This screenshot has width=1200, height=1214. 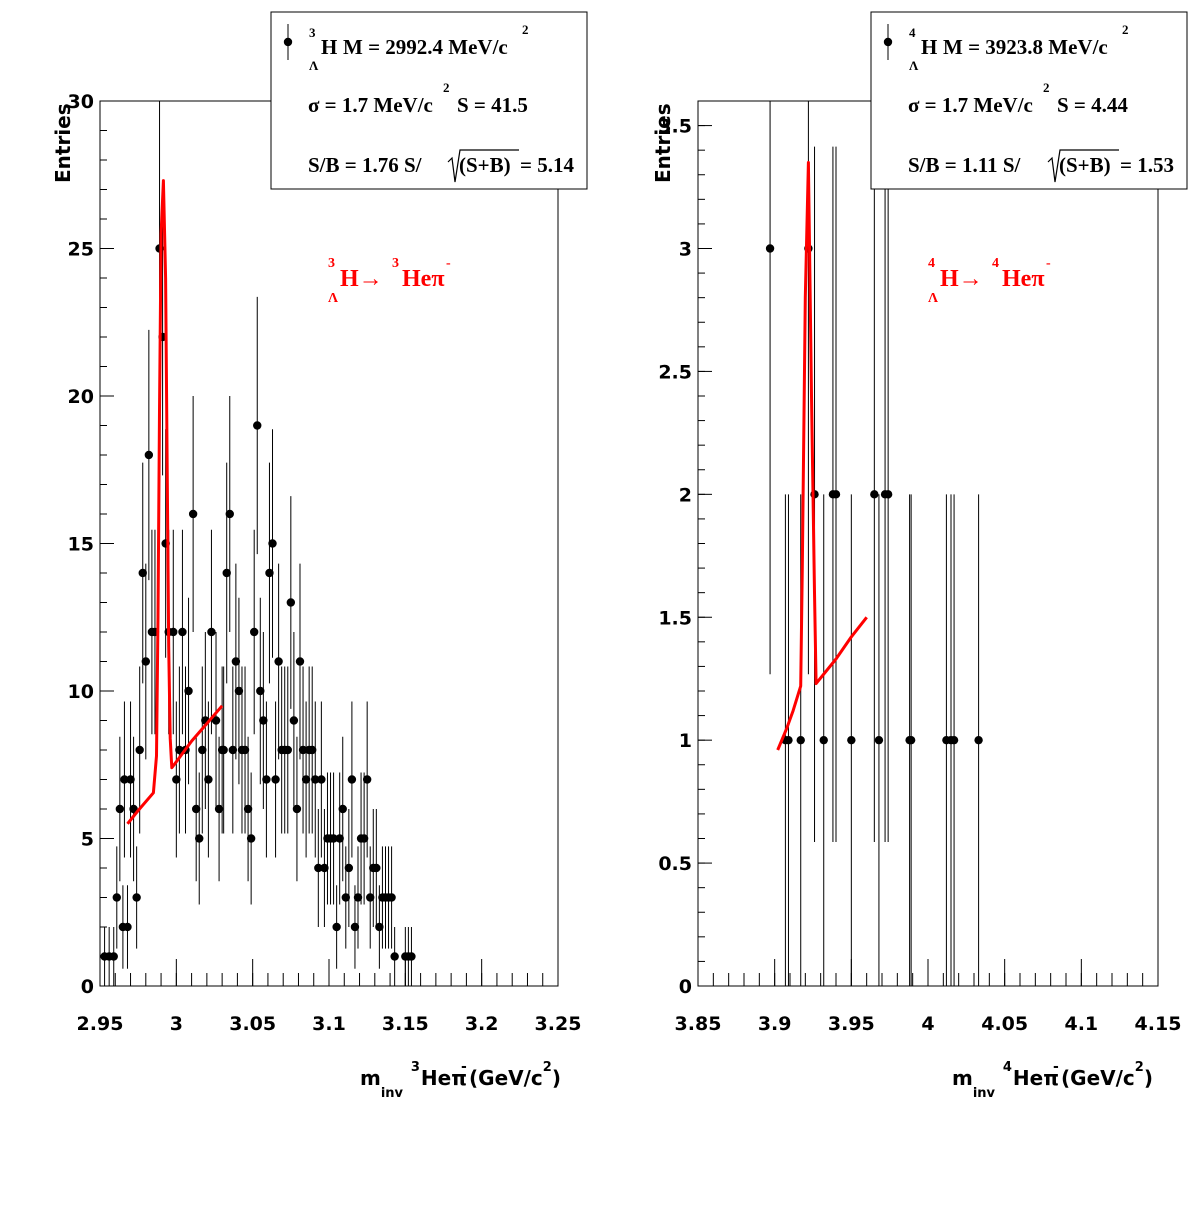 What do you see at coordinates (405, 1024) in the screenshot?
I see `x-tick-label: 3.15` at bounding box center [405, 1024].